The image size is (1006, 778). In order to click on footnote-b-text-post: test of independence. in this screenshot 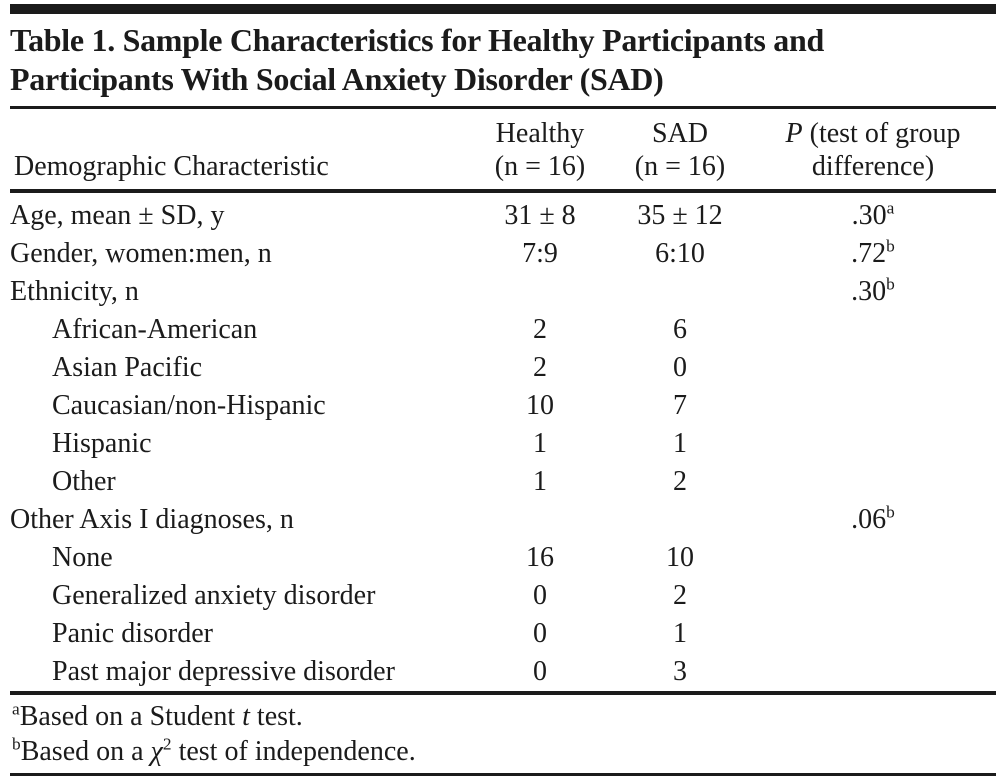, I will do `click(293, 751)`.